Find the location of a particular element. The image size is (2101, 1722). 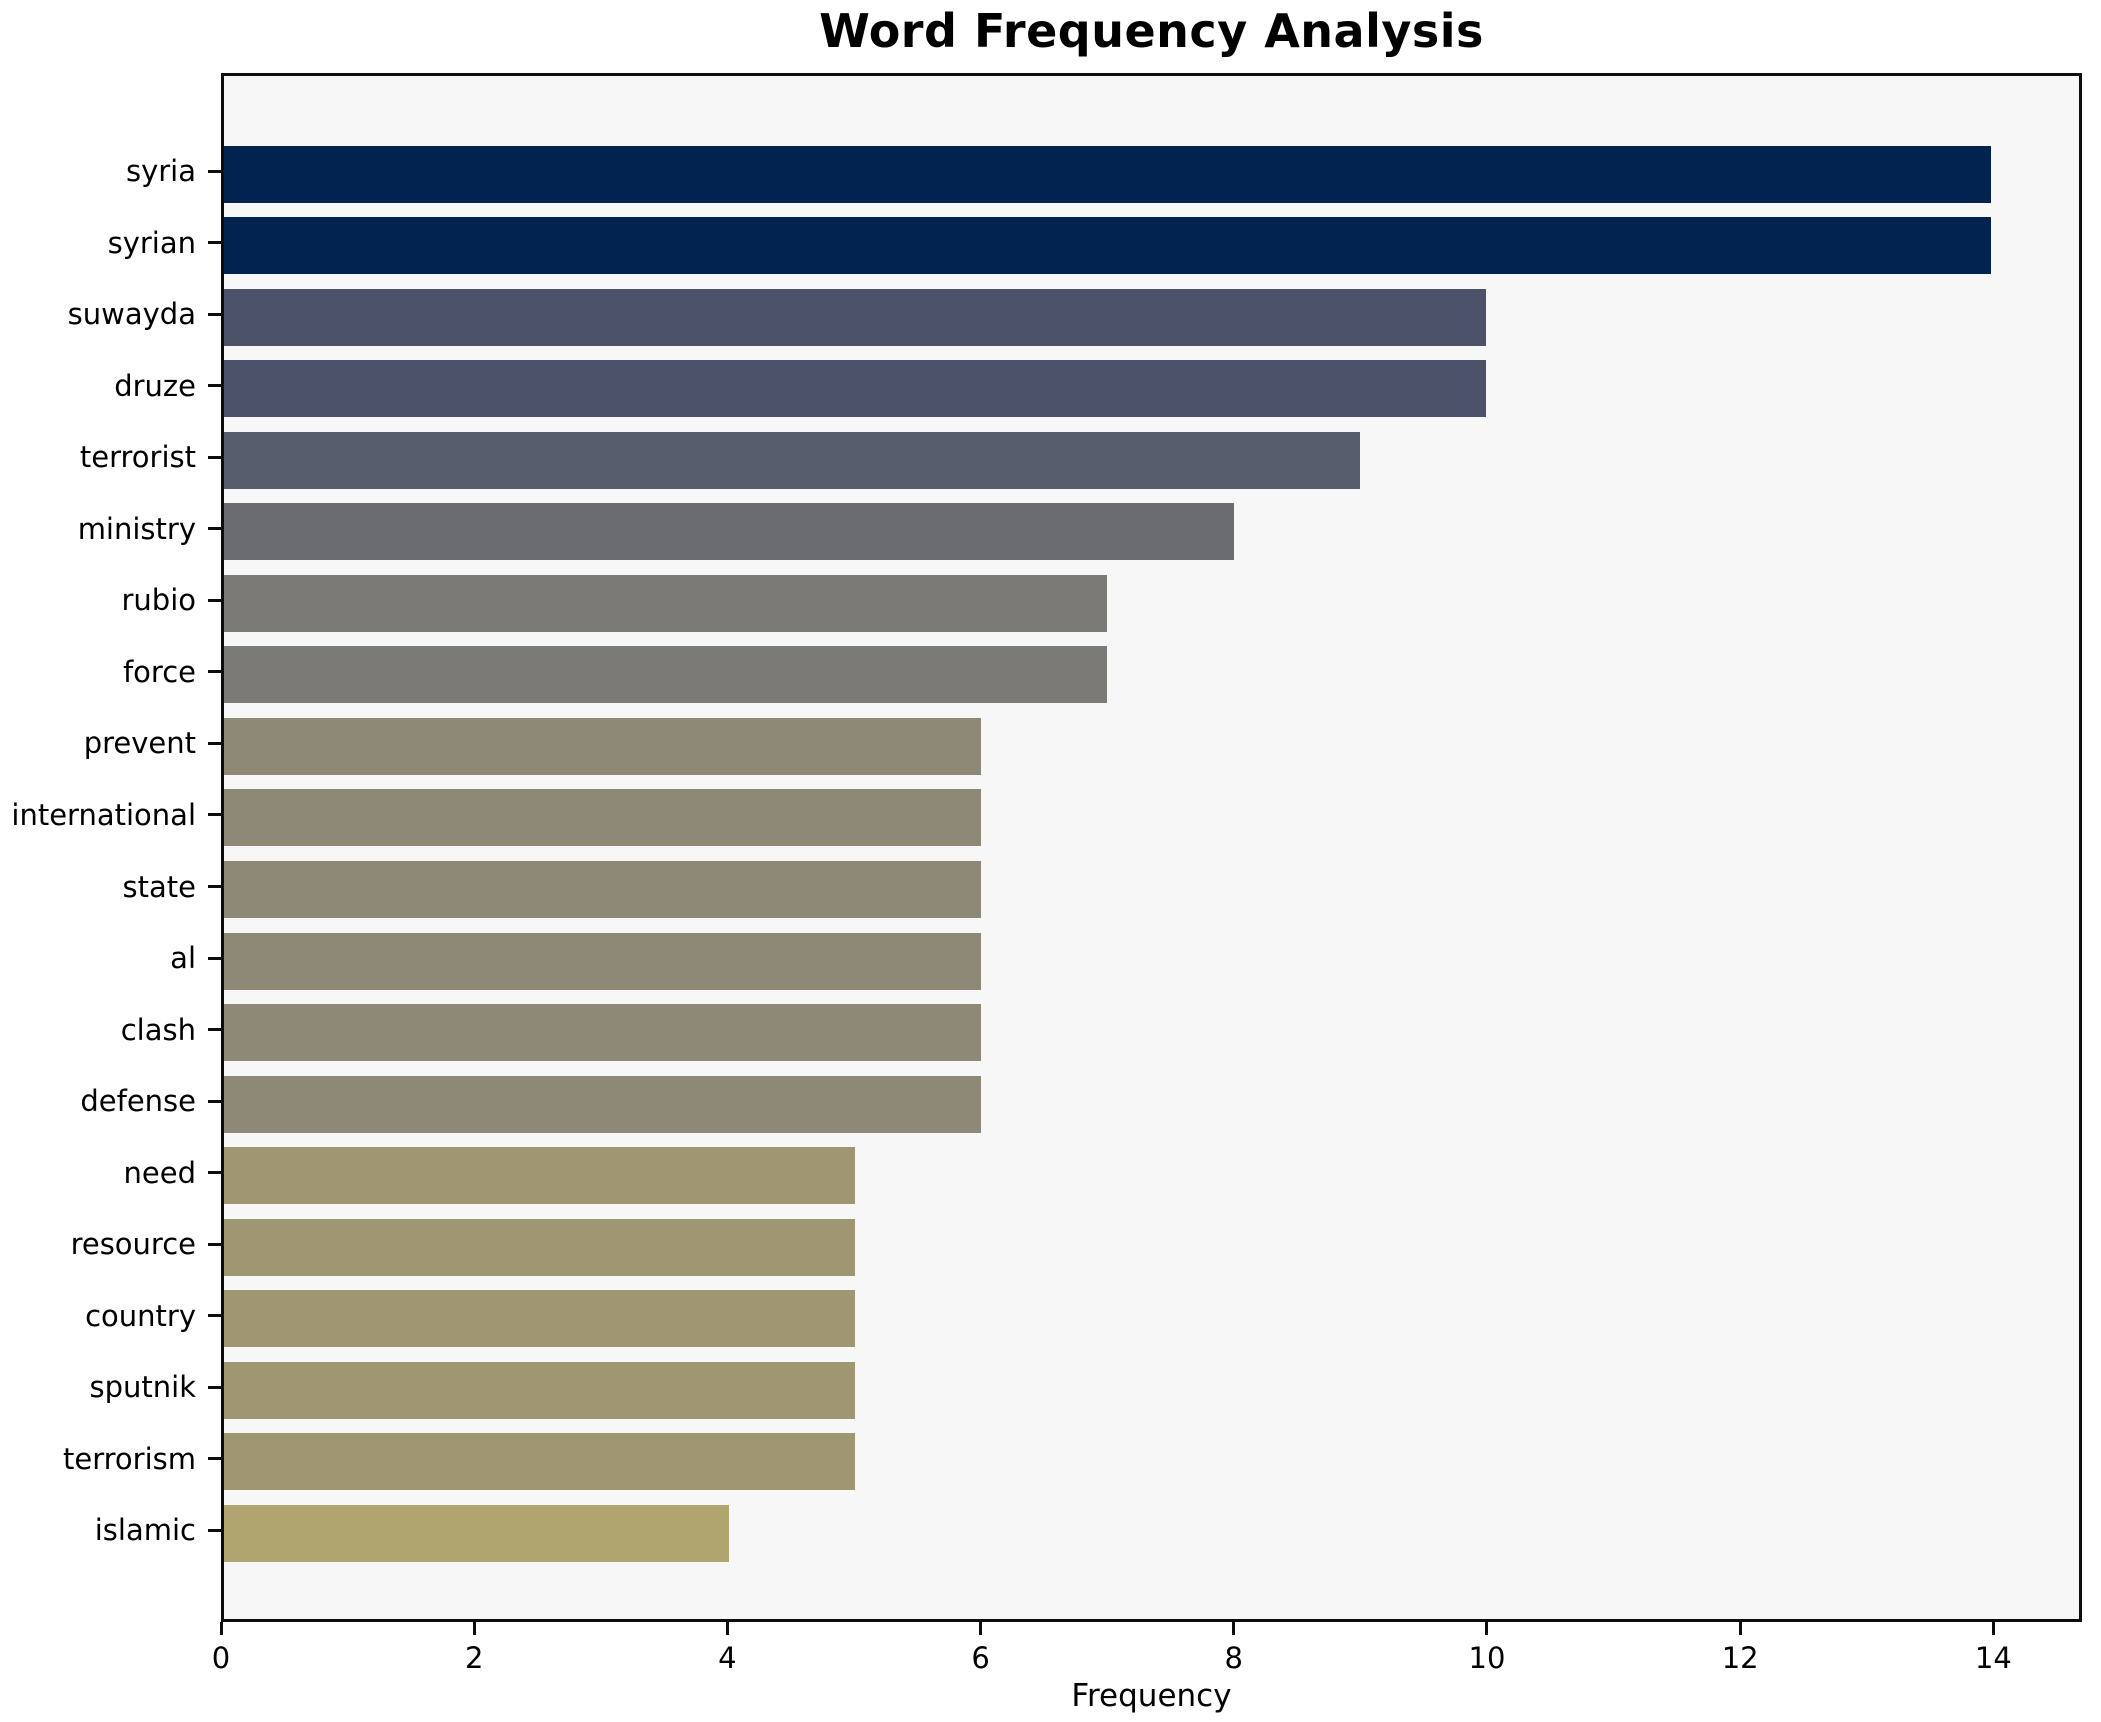

bar-prevent is located at coordinates (603, 746).